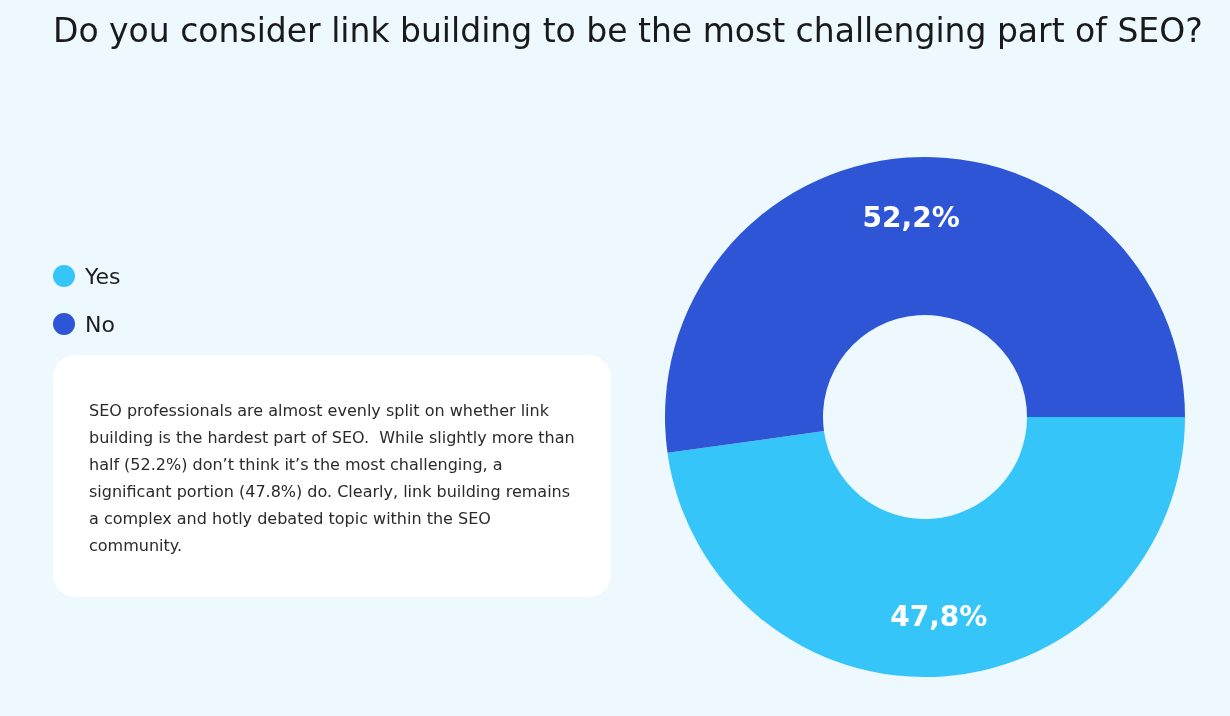 Image resolution: width=1230 pixels, height=716 pixels. I want to click on legend-label: No, so click(100, 324).